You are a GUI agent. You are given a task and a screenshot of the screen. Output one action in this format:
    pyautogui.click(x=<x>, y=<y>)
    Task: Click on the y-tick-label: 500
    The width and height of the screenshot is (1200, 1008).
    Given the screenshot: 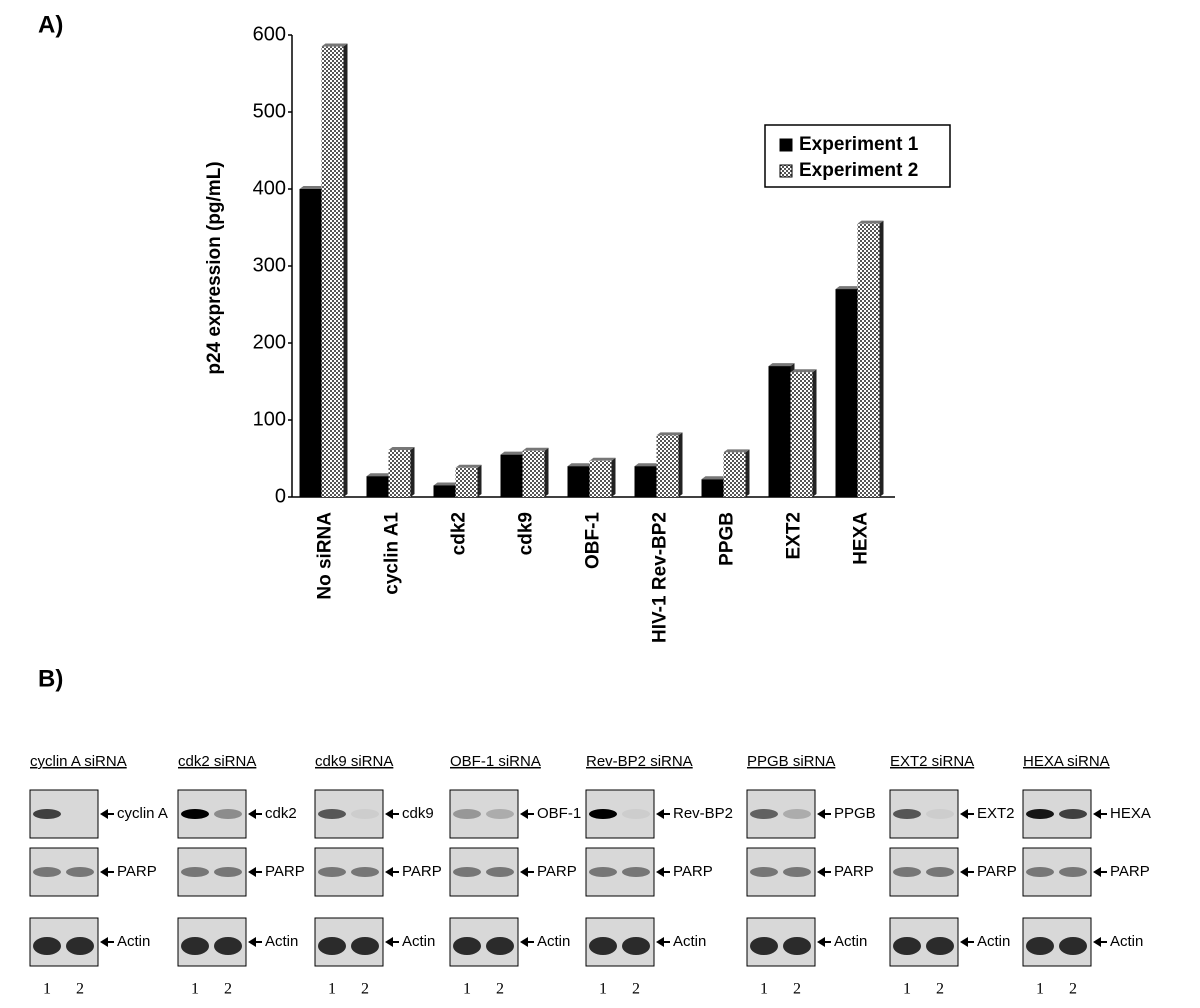 What is the action you would take?
    pyautogui.click(x=269, y=111)
    